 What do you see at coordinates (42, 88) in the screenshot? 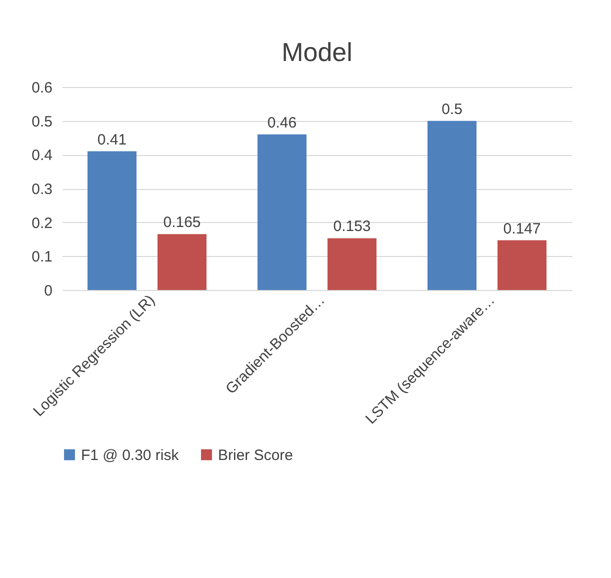
I see `y-tick-label: 0.6` at bounding box center [42, 88].